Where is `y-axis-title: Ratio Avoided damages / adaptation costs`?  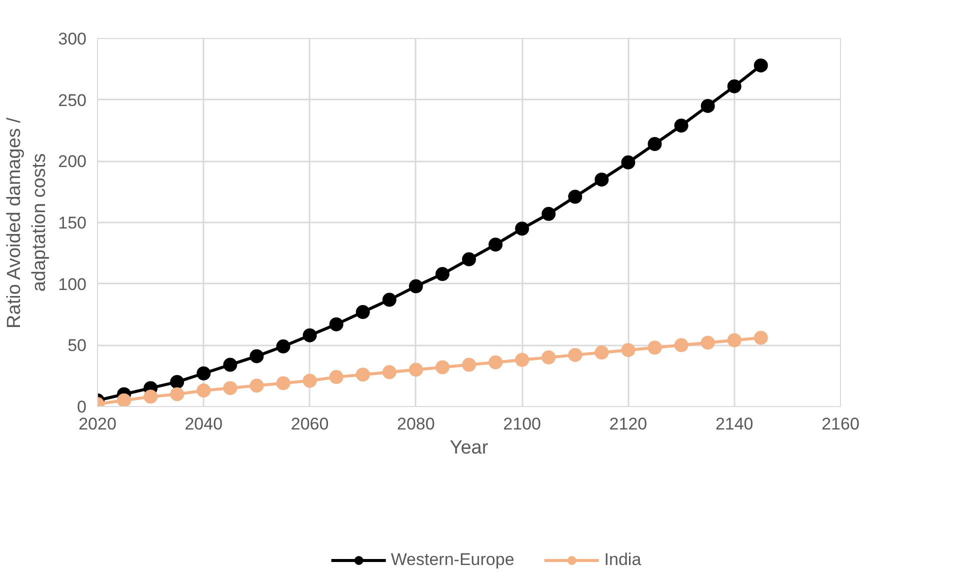 y-axis-title: Ratio Avoided damages / adaptation costs is located at coordinates (27, 222).